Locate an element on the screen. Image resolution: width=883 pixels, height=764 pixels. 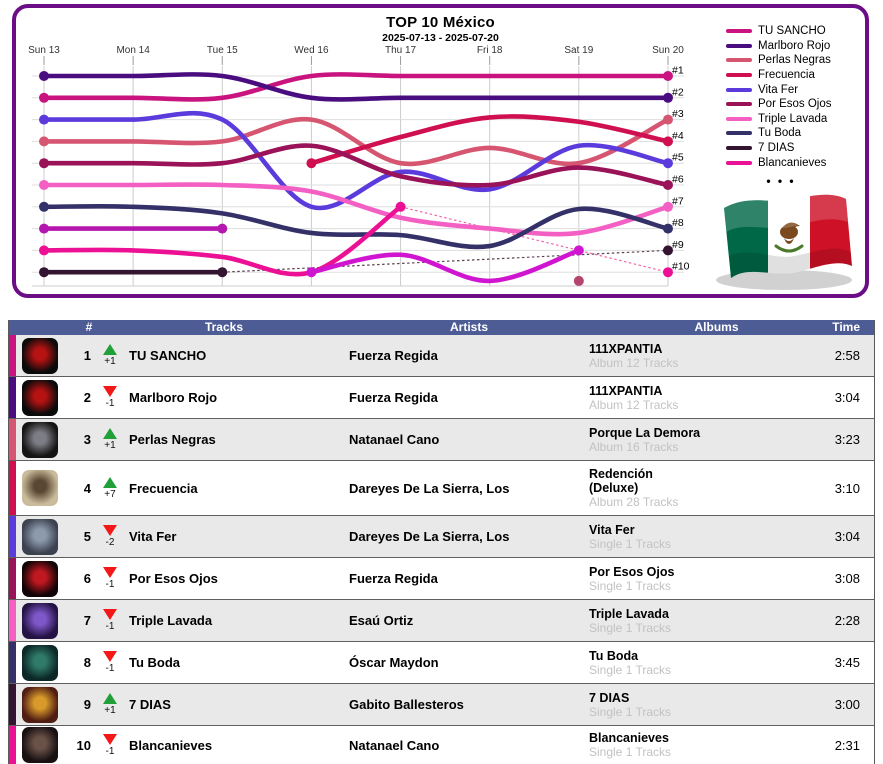
legend-item: 7 DIAS is located at coordinates (793, 148).